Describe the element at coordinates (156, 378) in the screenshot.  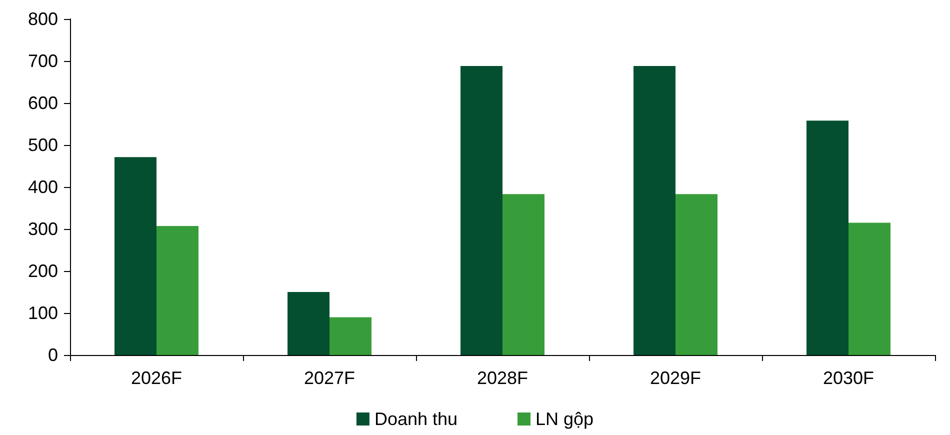
I see `x-tick-label: 2026F` at that location.